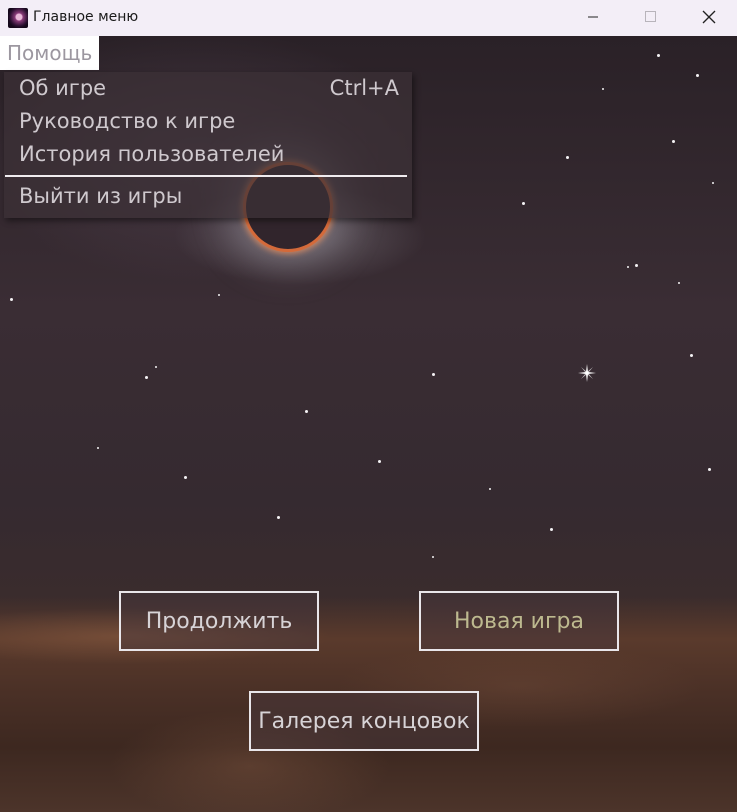  What do you see at coordinates (101, 196) in the screenshot?
I see `menu-item-exit-label: Выйти из игры` at bounding box center [101, 196].